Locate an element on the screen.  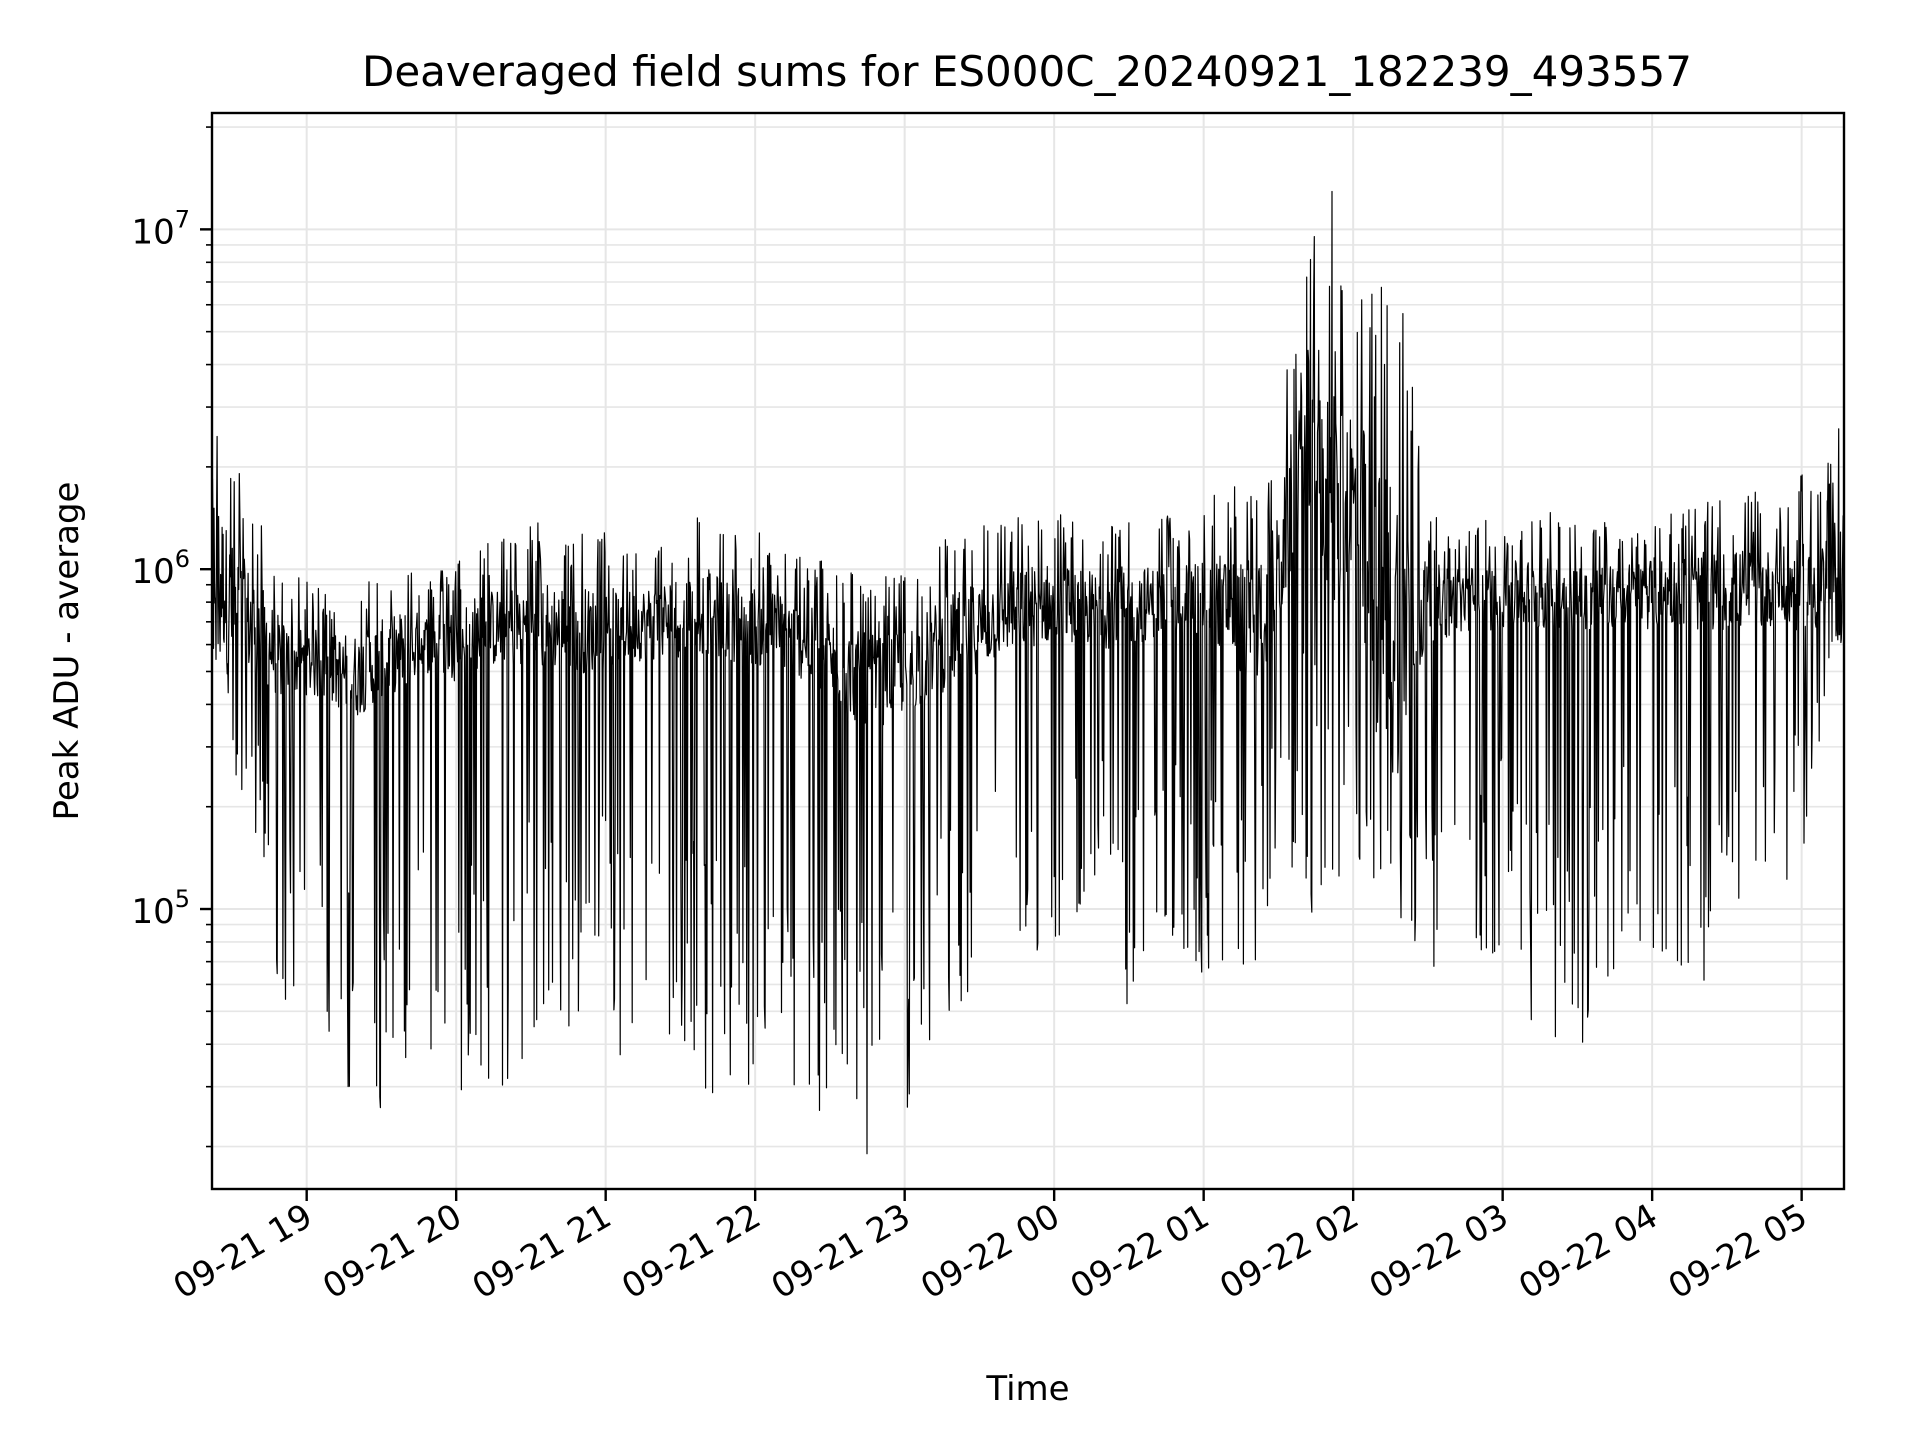
y-axis-label: Peak ADU - average is located at coordinates (67, 651).